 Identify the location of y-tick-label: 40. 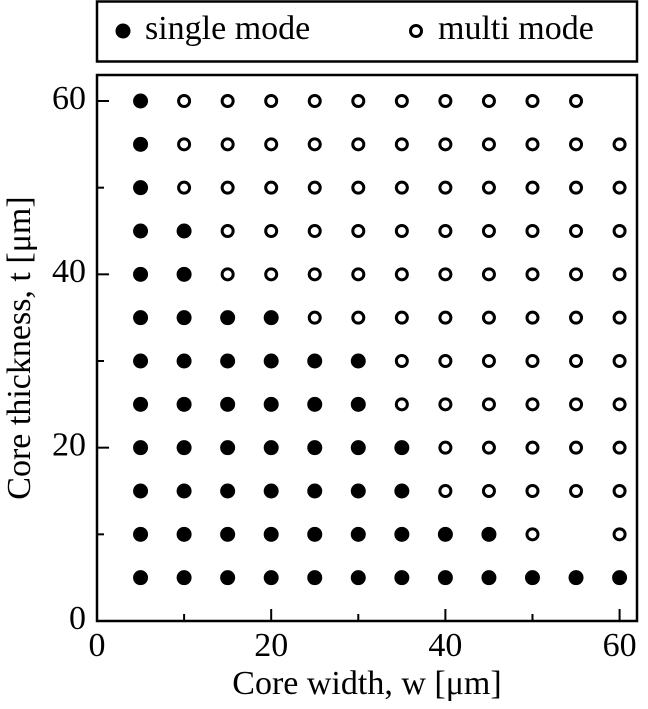
(69, 271).